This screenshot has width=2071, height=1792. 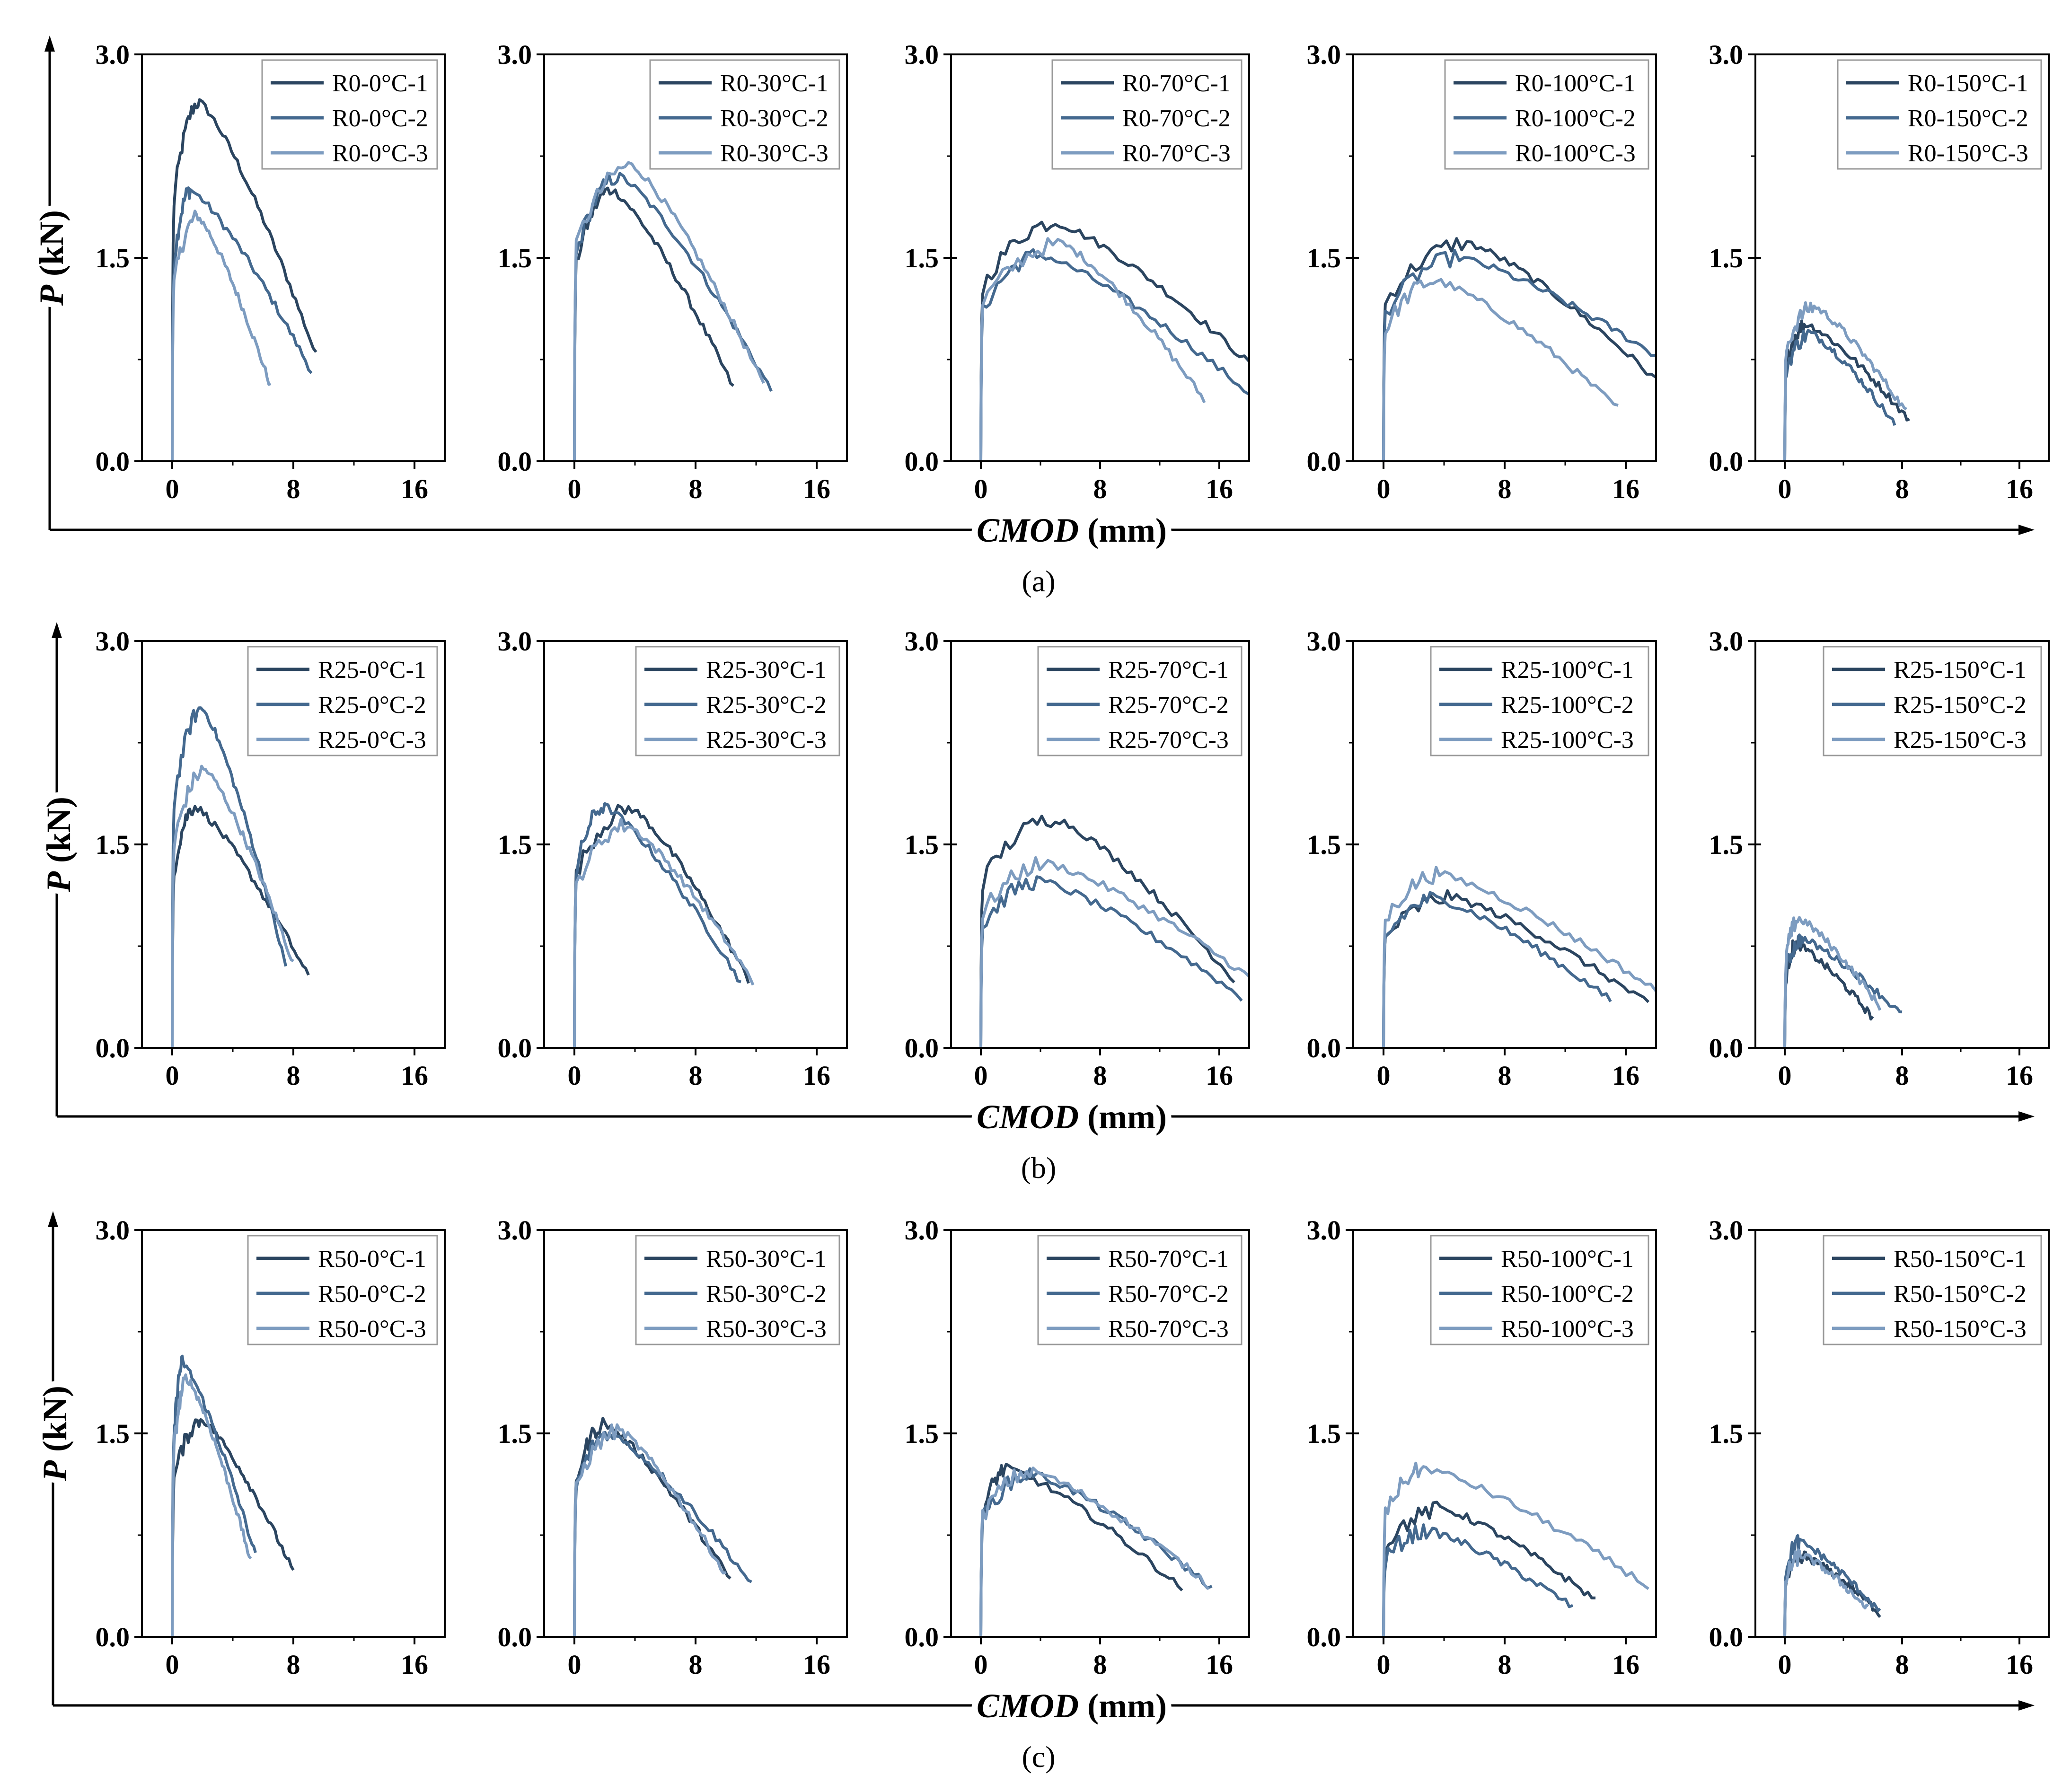 I want to click on legend-label: R25-100°C-1, so click(x=1567, y=670).